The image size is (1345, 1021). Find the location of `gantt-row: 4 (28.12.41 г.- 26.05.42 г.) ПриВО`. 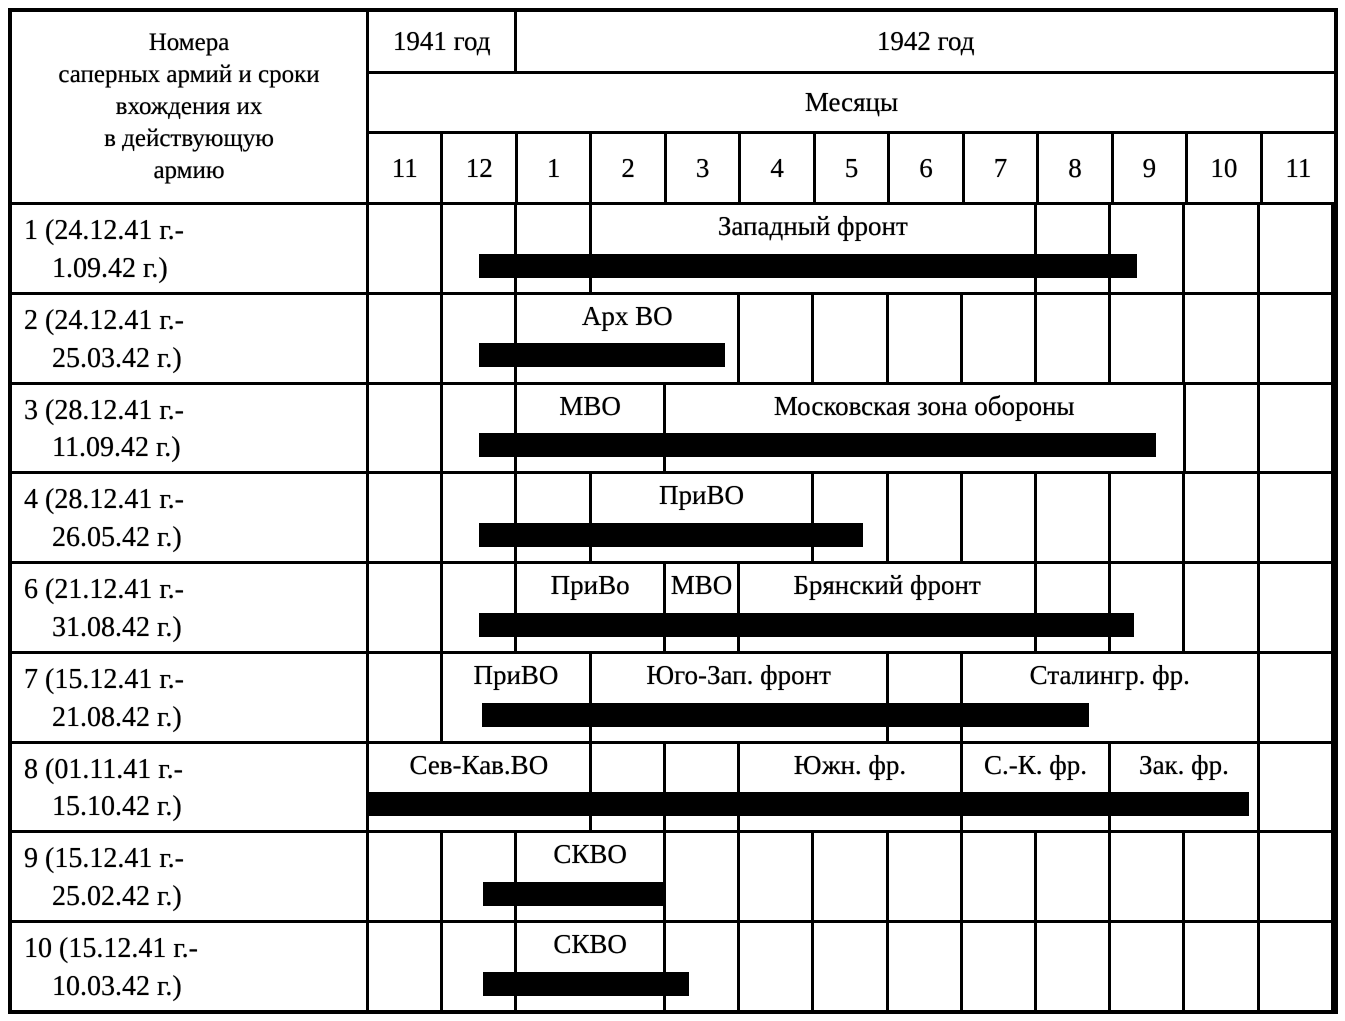

gantt-row: 4 (28.12.41 г.- 26.05.42 г.) ПриВО is located at coordinates (673, 516).